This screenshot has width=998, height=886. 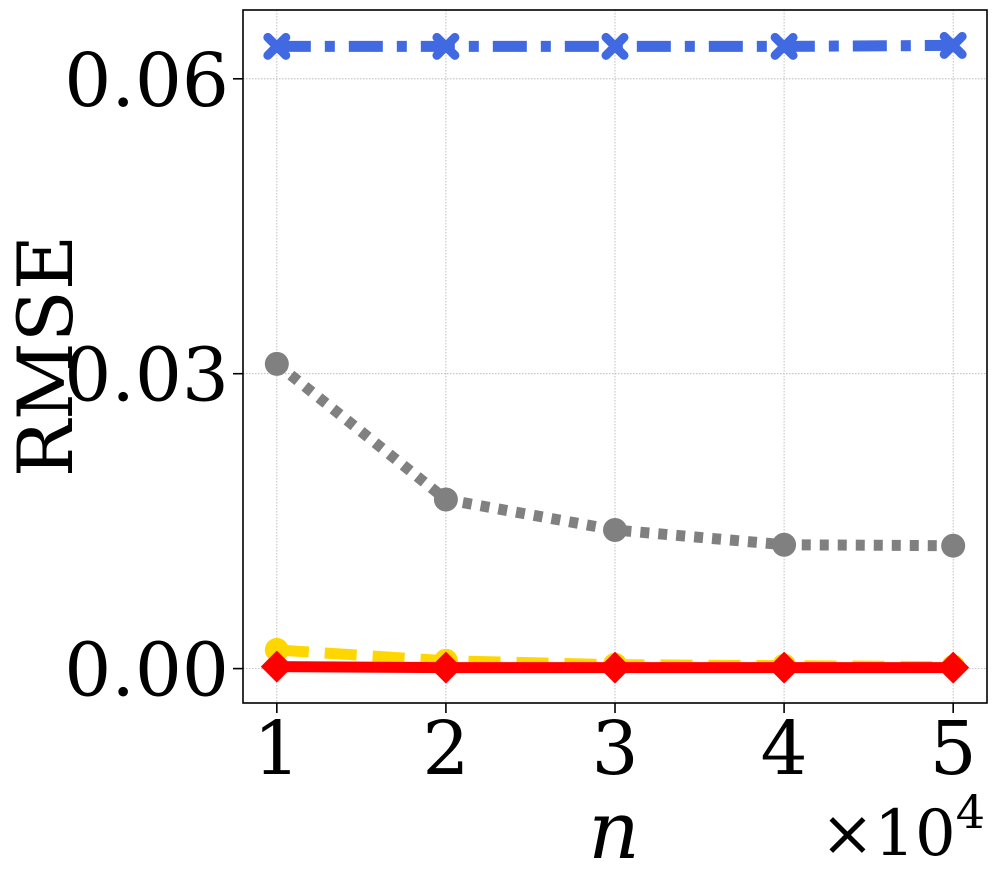 I want to click on y-tick-label: 0.03, so click(x=146, y=376).